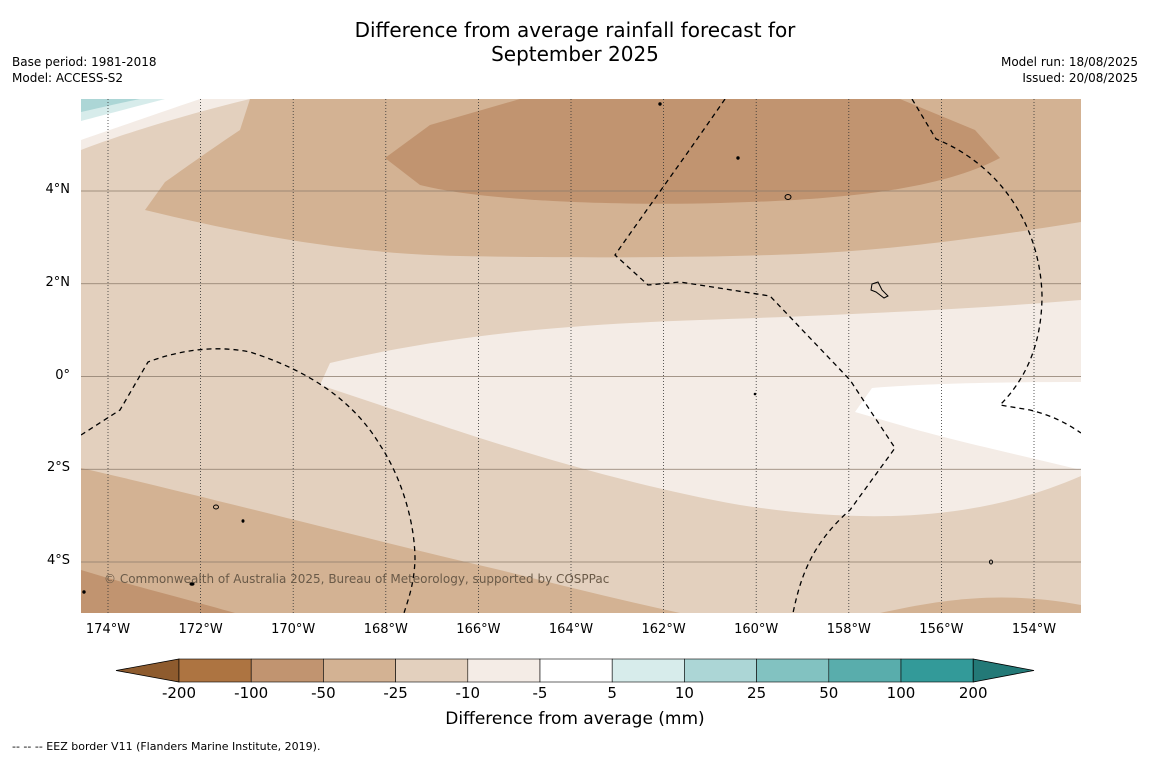  Describe the element at coordinates (58, 468) in the screenshot. I see `y-tick-label: 2°S` at that location.